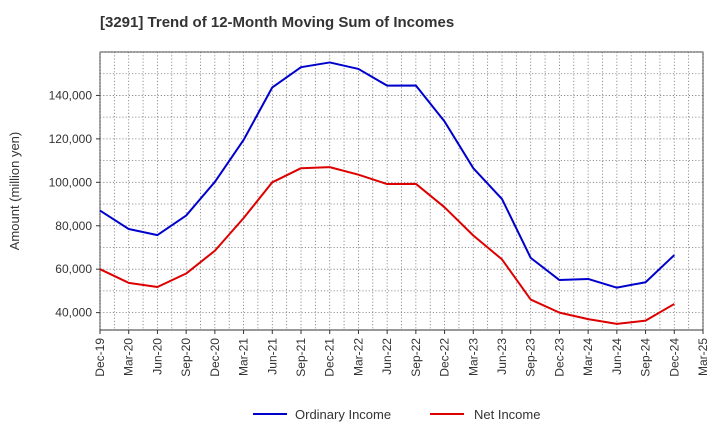 The width and height of the screenshot is (720, 440). What do you see at coordinates (473, 357) in the screenshot?
I see `x-tick-label: Mar-23` at bounding box center [473, 357].